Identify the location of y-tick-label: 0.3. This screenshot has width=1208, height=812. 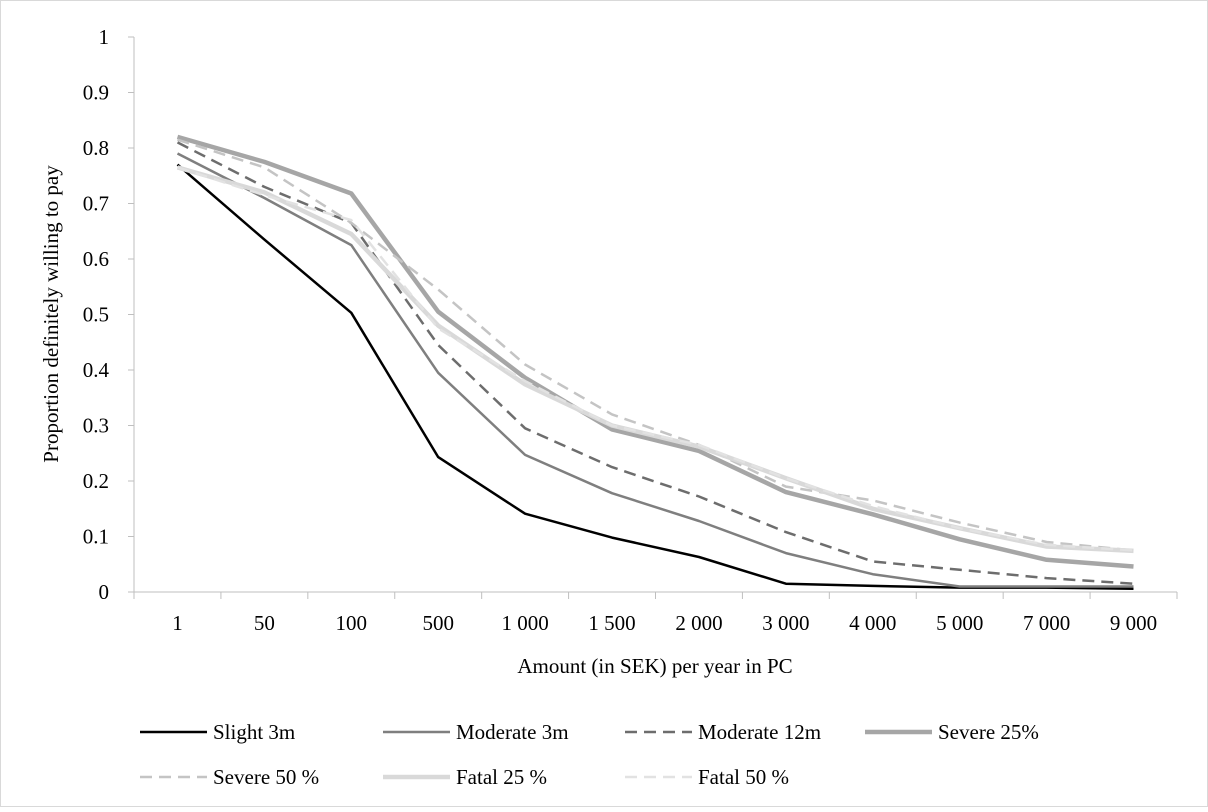
(96, 426).